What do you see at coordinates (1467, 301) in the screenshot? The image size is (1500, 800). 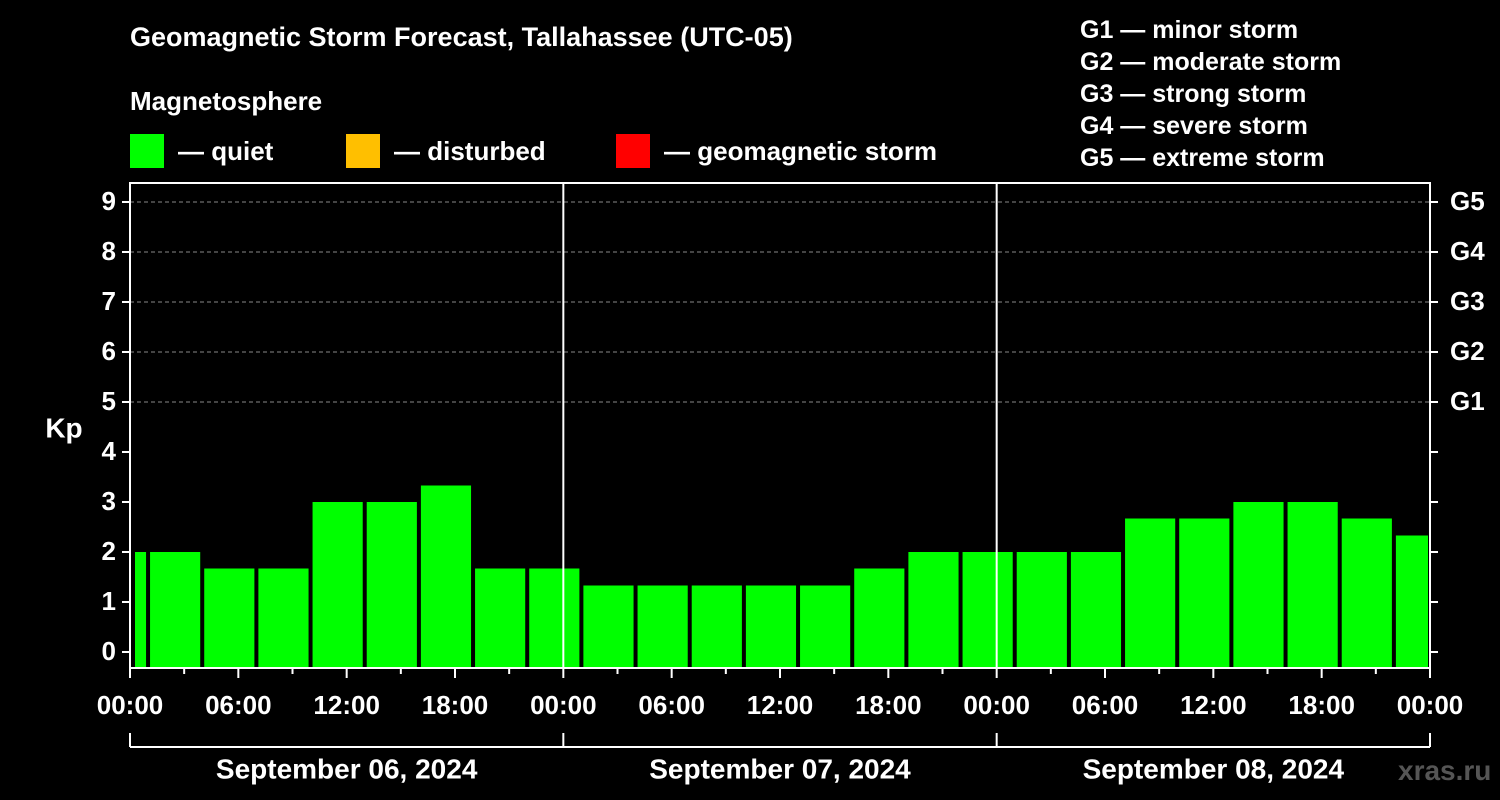 I see `g-level-label: G3` at bounding box center [1467, 301].